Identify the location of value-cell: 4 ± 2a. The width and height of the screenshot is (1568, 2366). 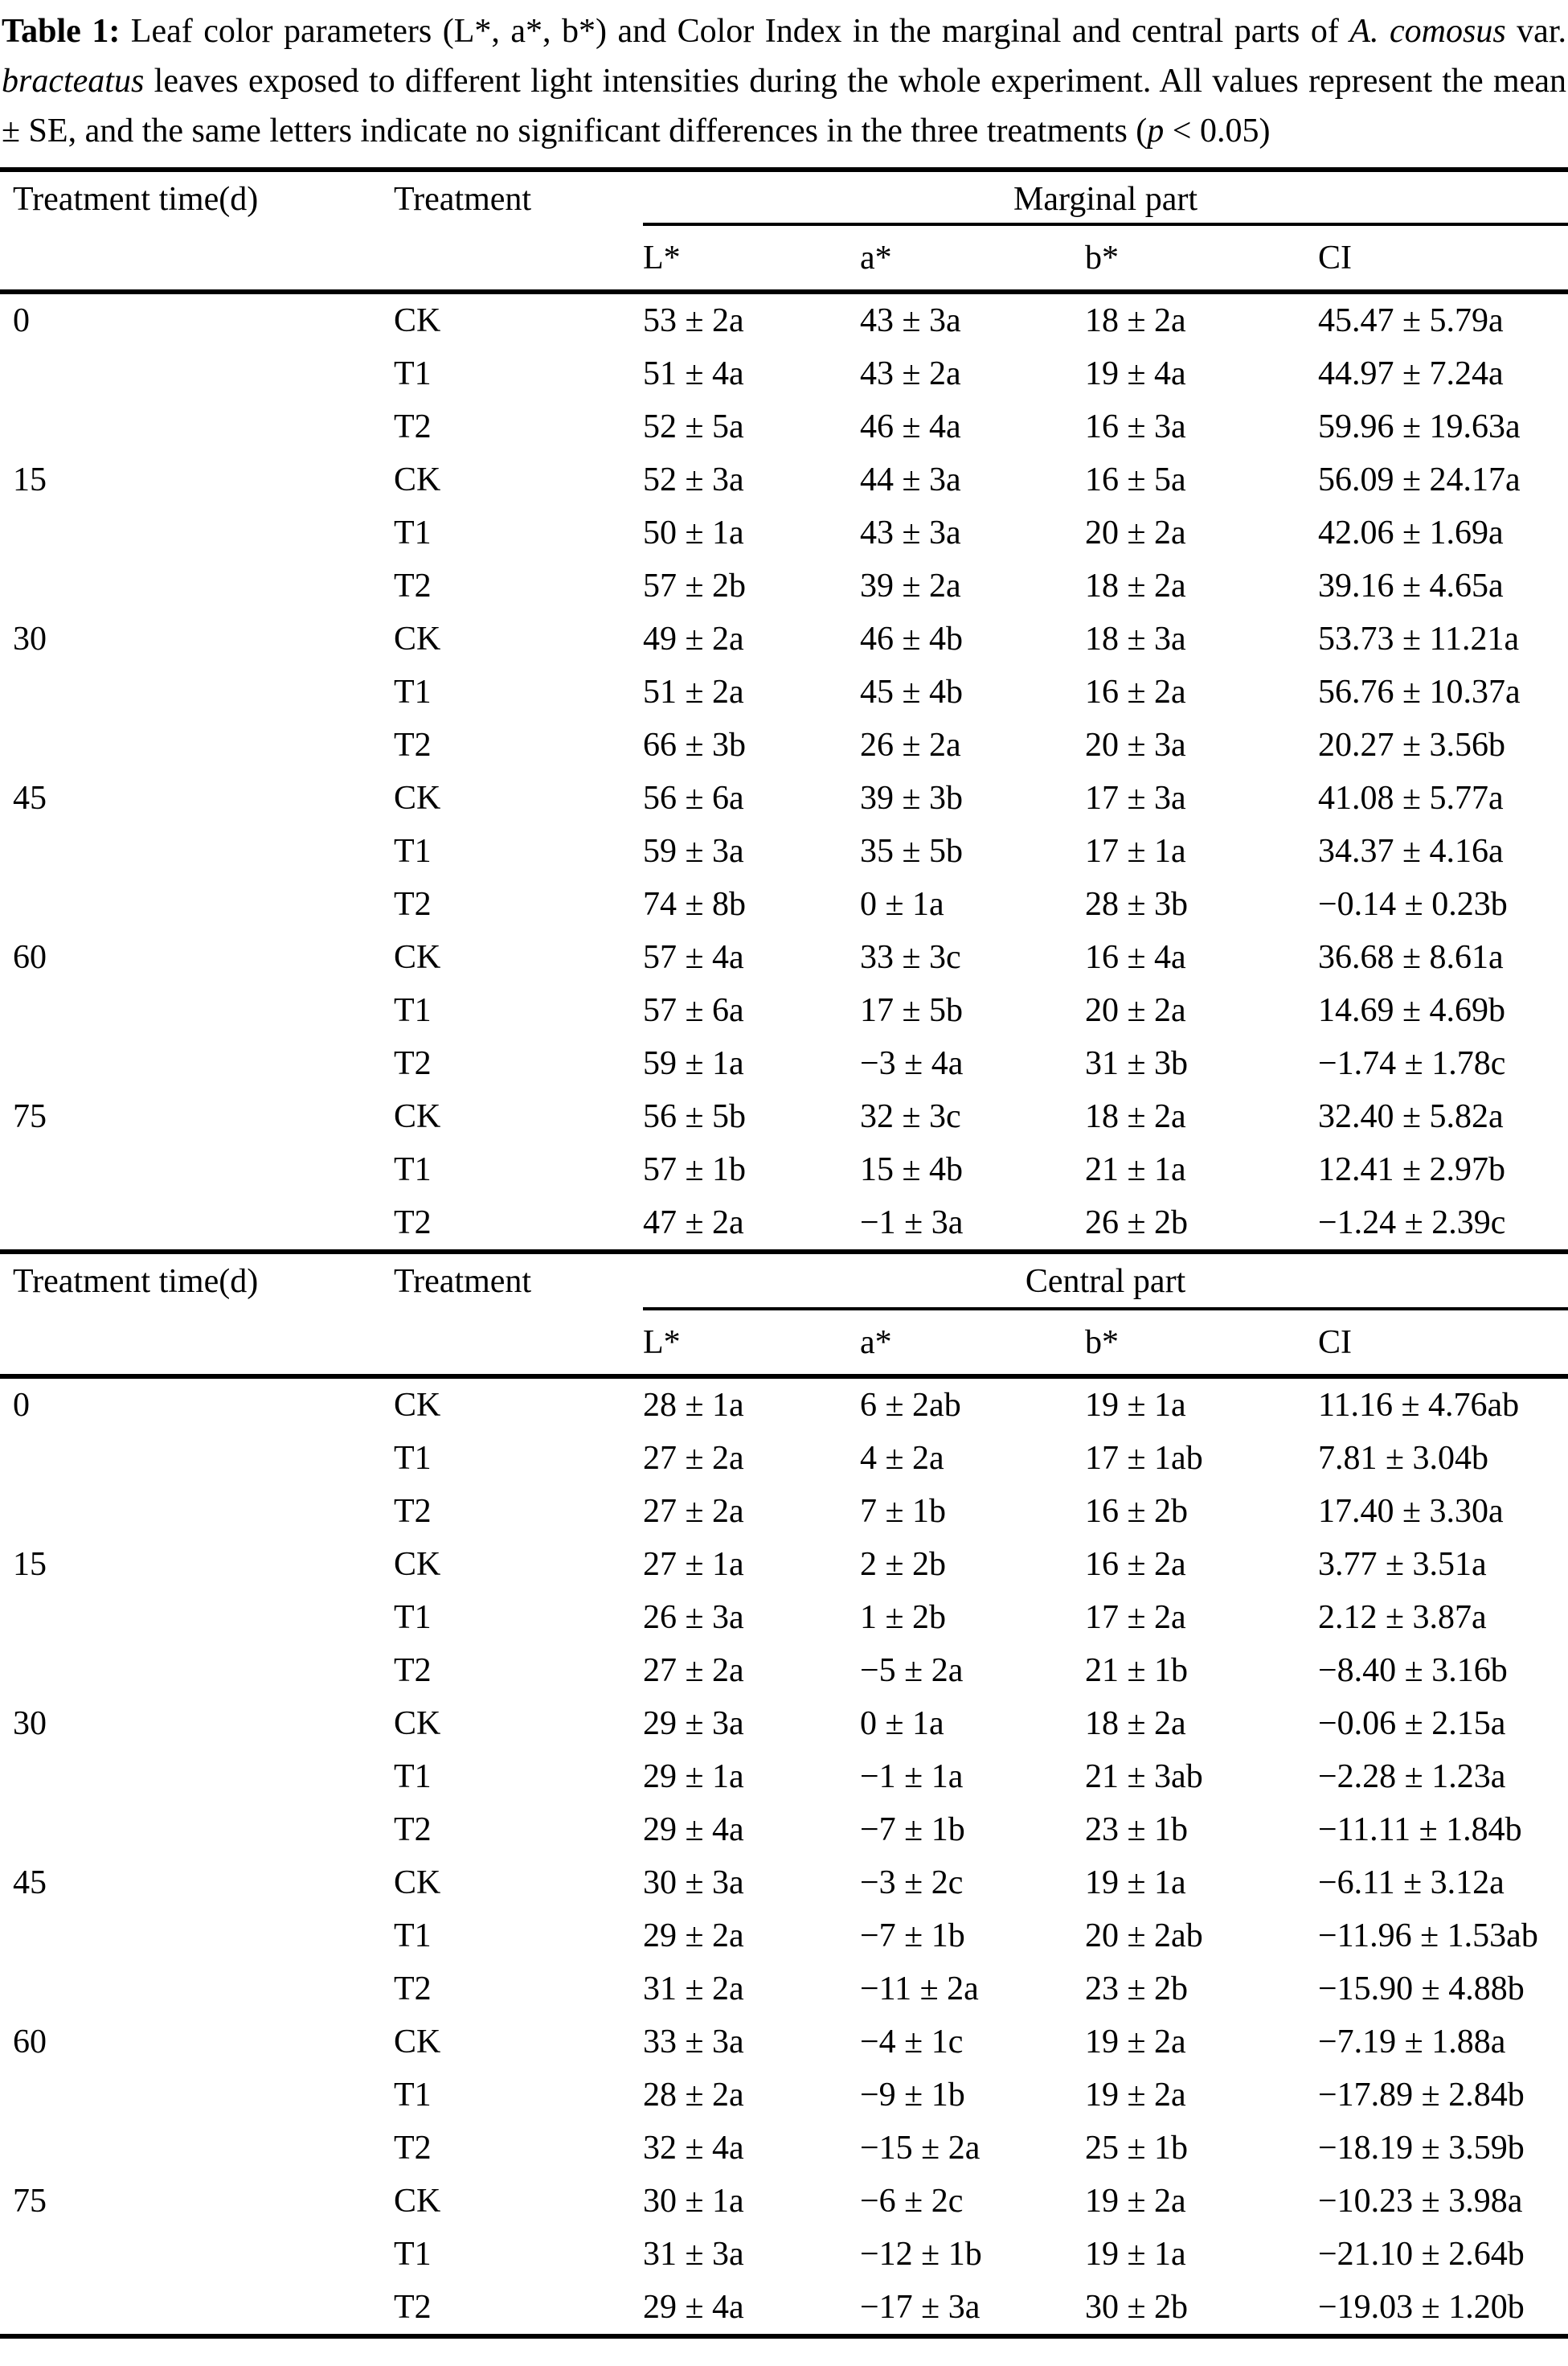
(902, 1458).